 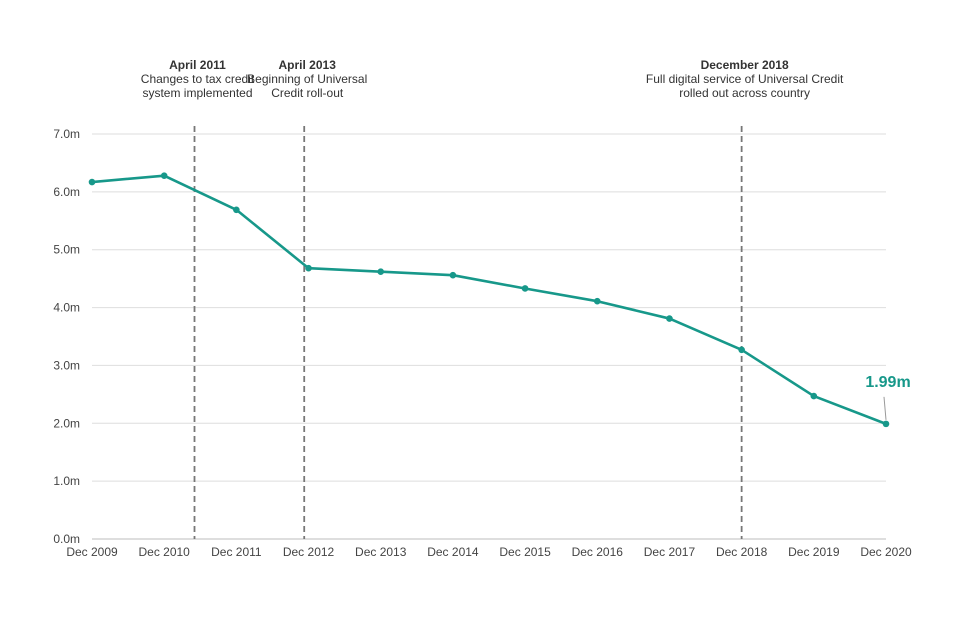 I want to click on y-tick-label: 4.0m, so click(x=66, y=308).